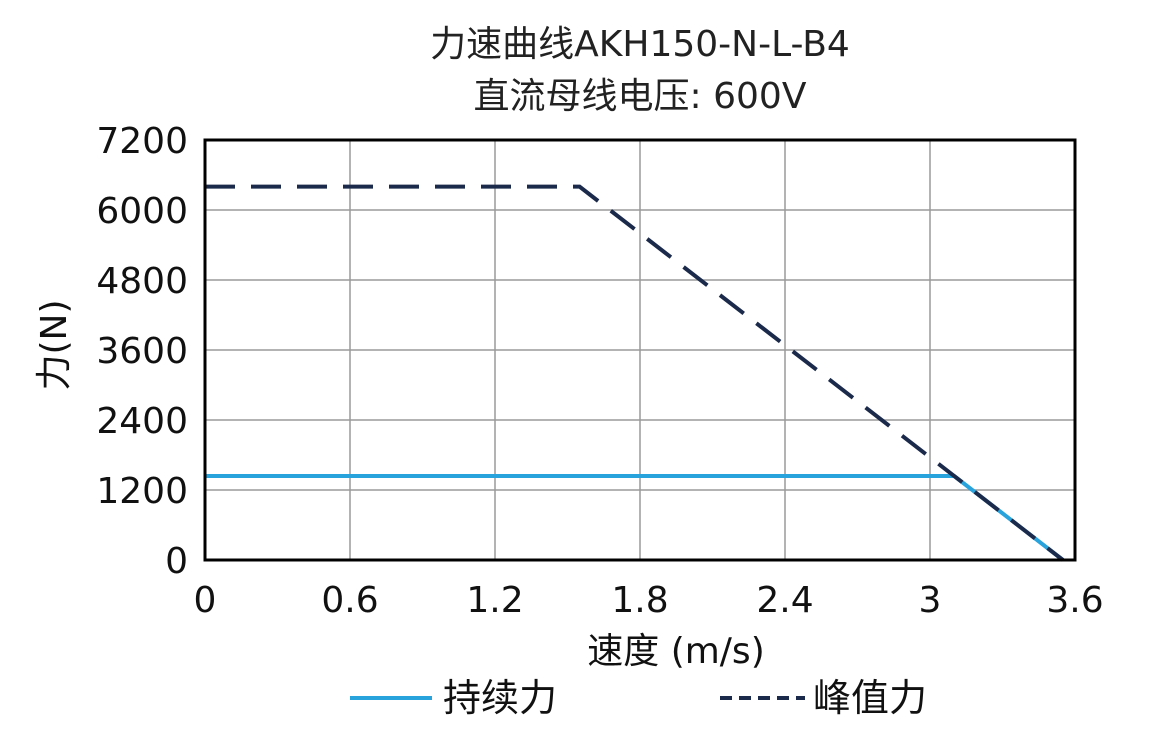 This screenshot has width=1151, height=743. Describe the element at coordinates (142, 141) in the screenshot. I see `y-tick-label: 7200` at that location.